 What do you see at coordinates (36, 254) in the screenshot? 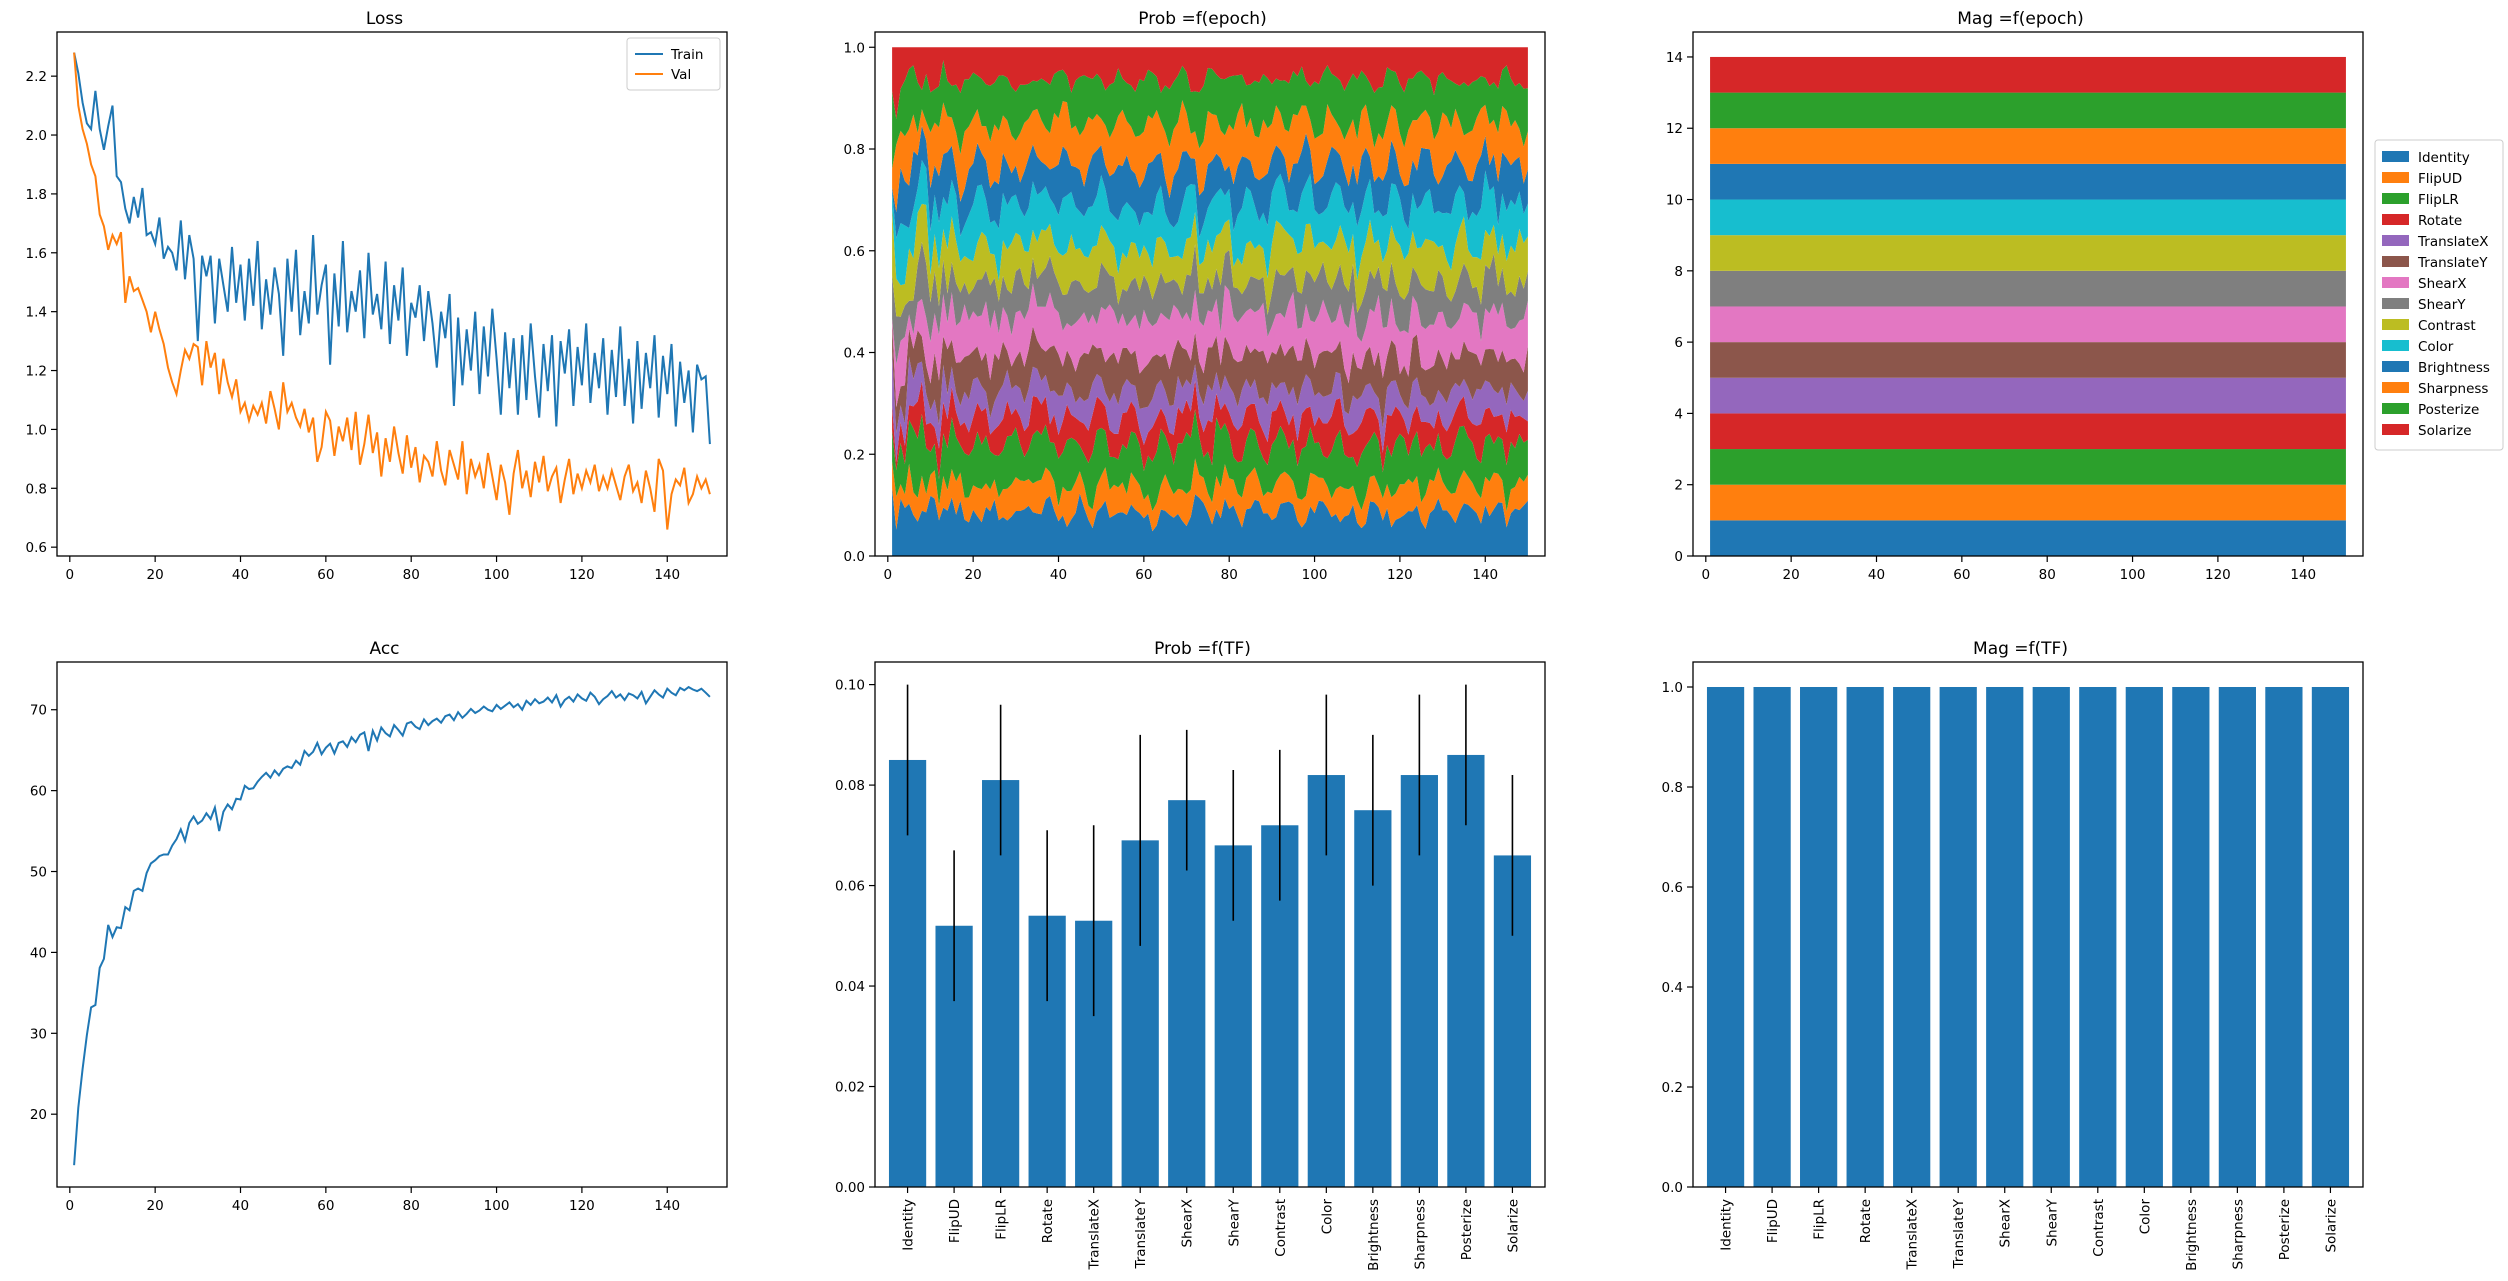
I see `loss-ytick-label: 1.6` at bounding box center [36, 254].